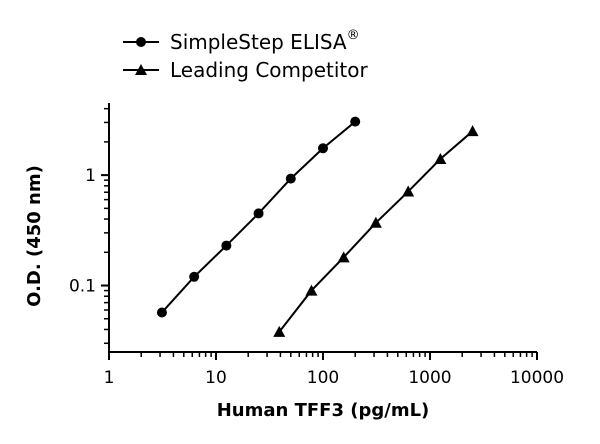 Image resolution: width=600 pixels, height=444 pixels. Describe the element at coordinates (245, 55) in the screenshot. I see `legend: SimpleStep ELISA® Leading Competitor` at that location.